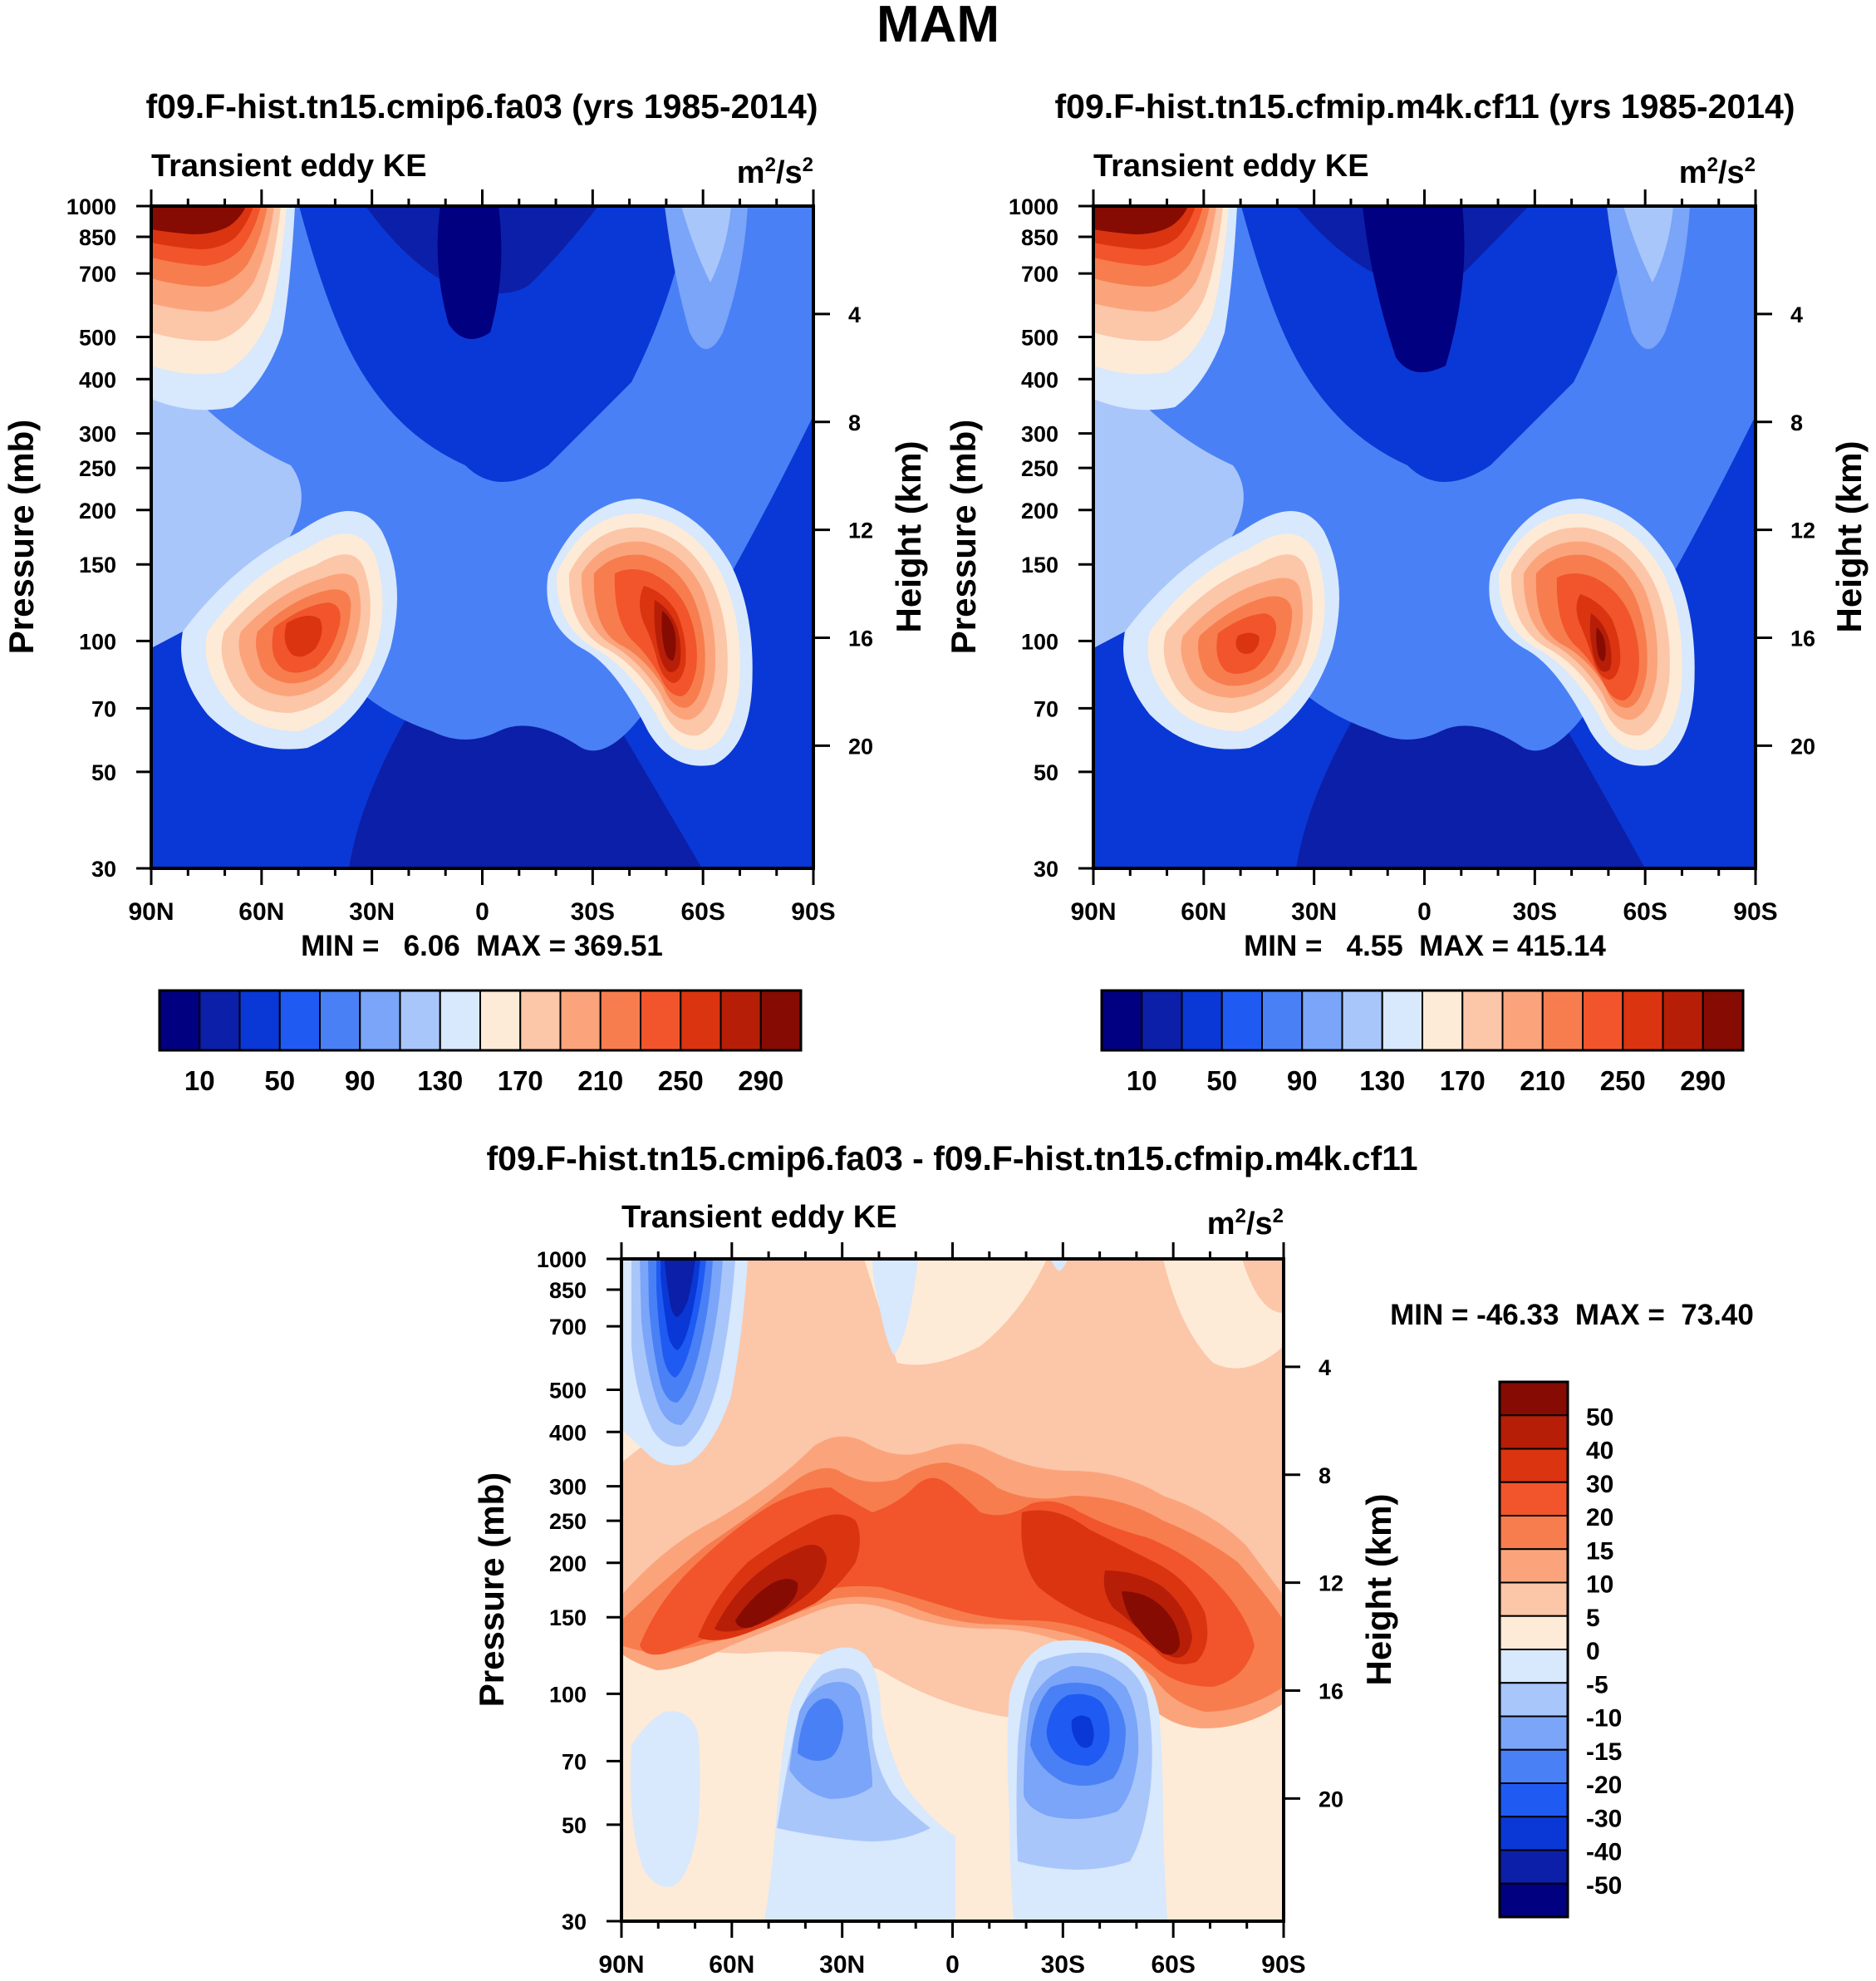 This screenshot has height=1981, width=1876. What do you see at coordinates (1093, 912) in the screenshot?
I see `x-tick-label: 90N` at bounding box center [1093, 912].